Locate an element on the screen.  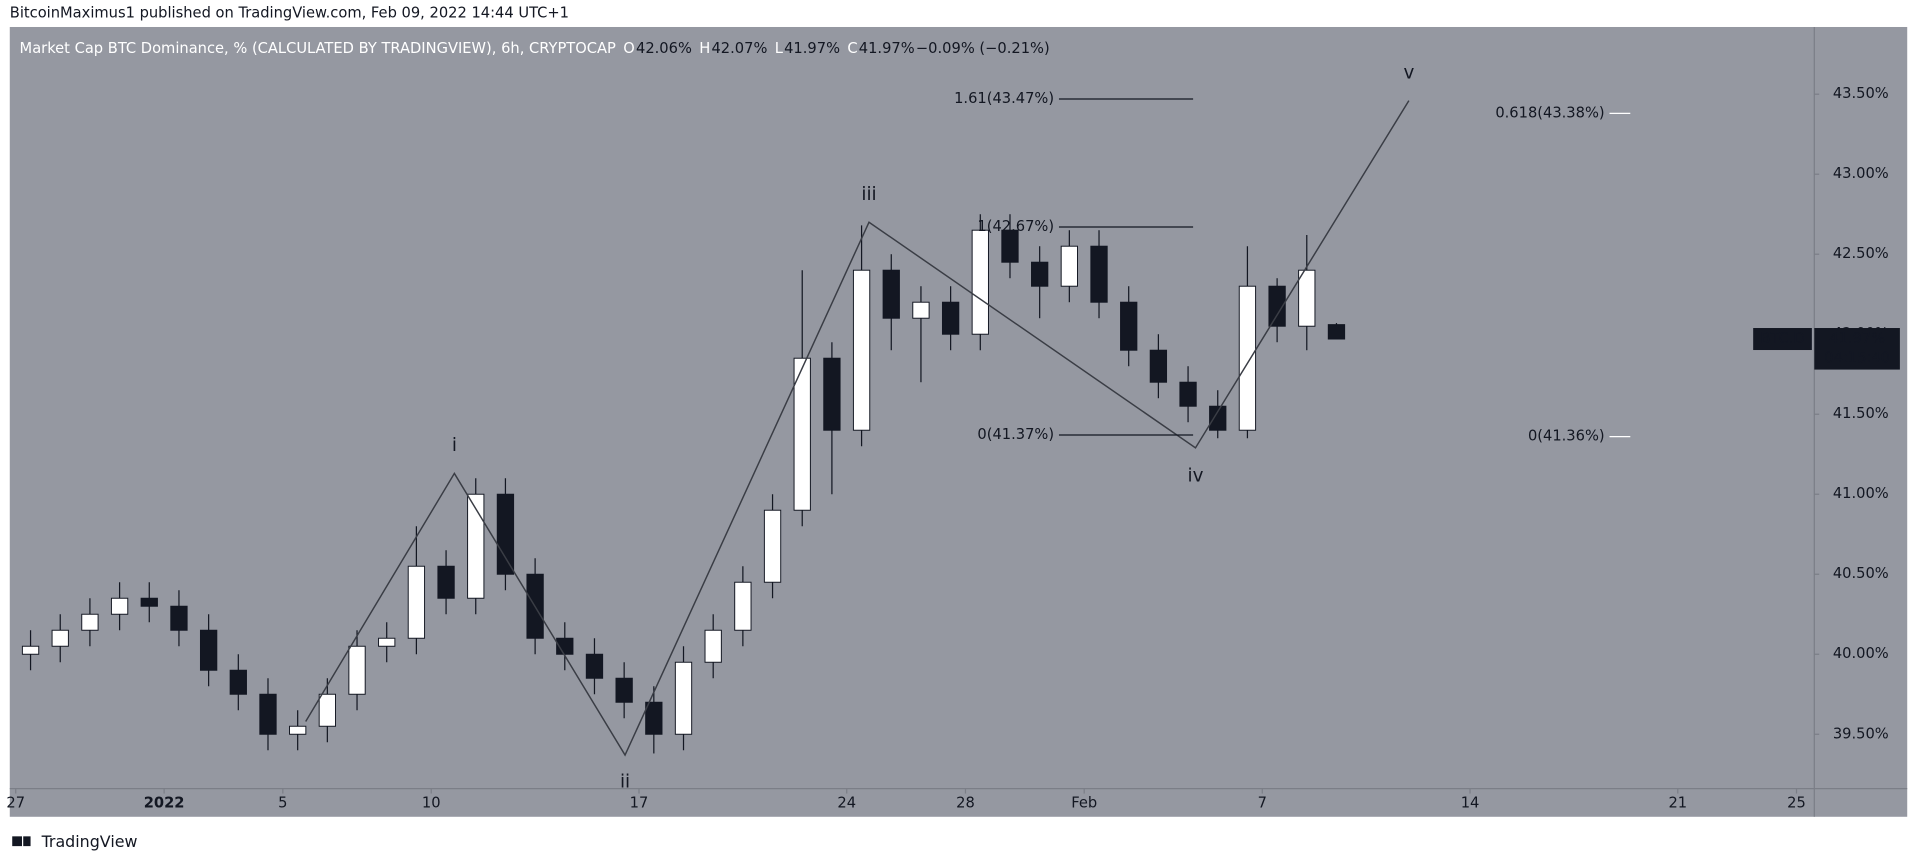
fib-label: 1.61(43.47%) is located at coordinates (1004, 98).